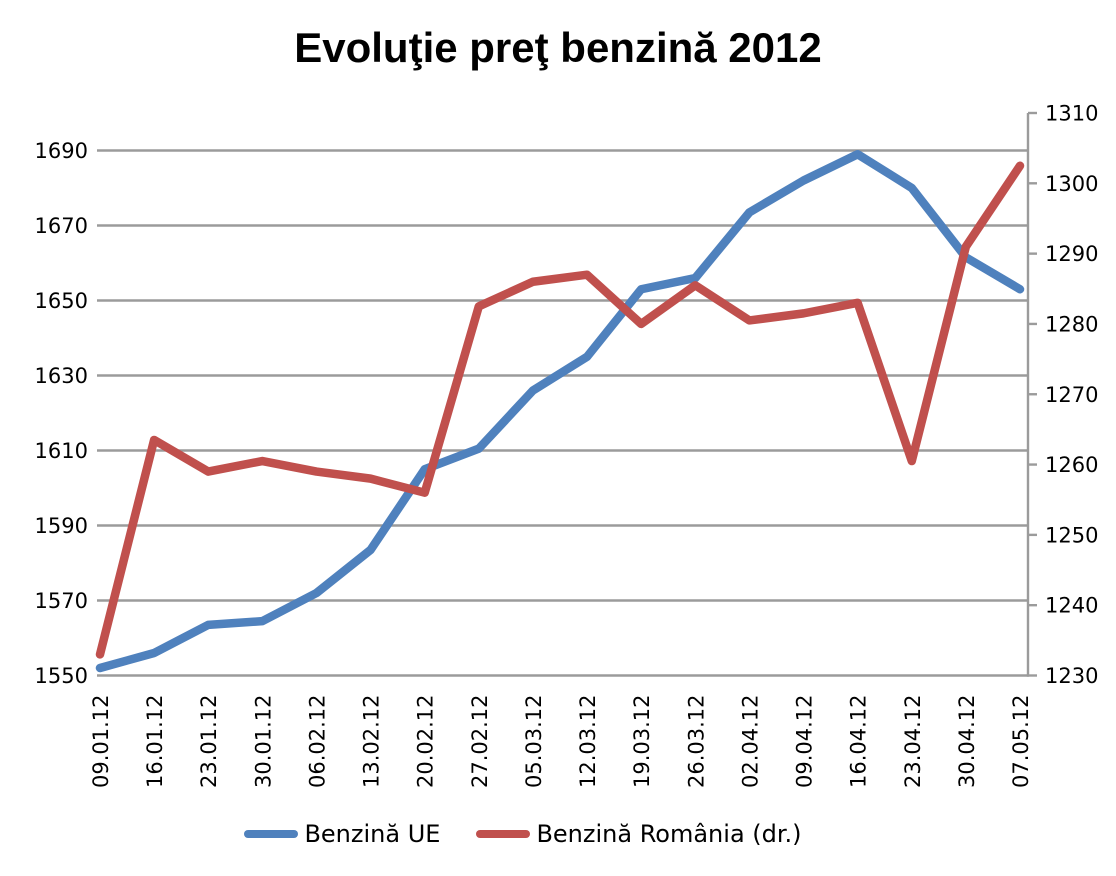 The image size is (1116, 876). I want to click on right-axis-tick-label: 1290, so click(1071, 254).